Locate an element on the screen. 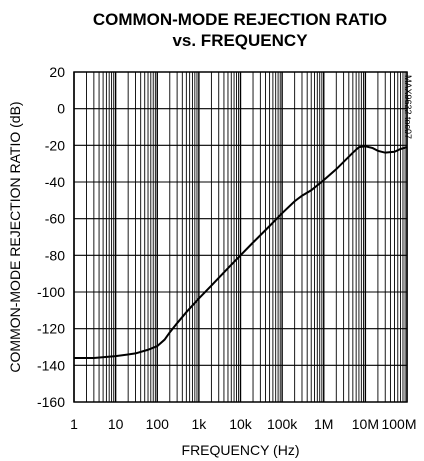  x-tick-label: 1M is located at coordinates (323, 424).